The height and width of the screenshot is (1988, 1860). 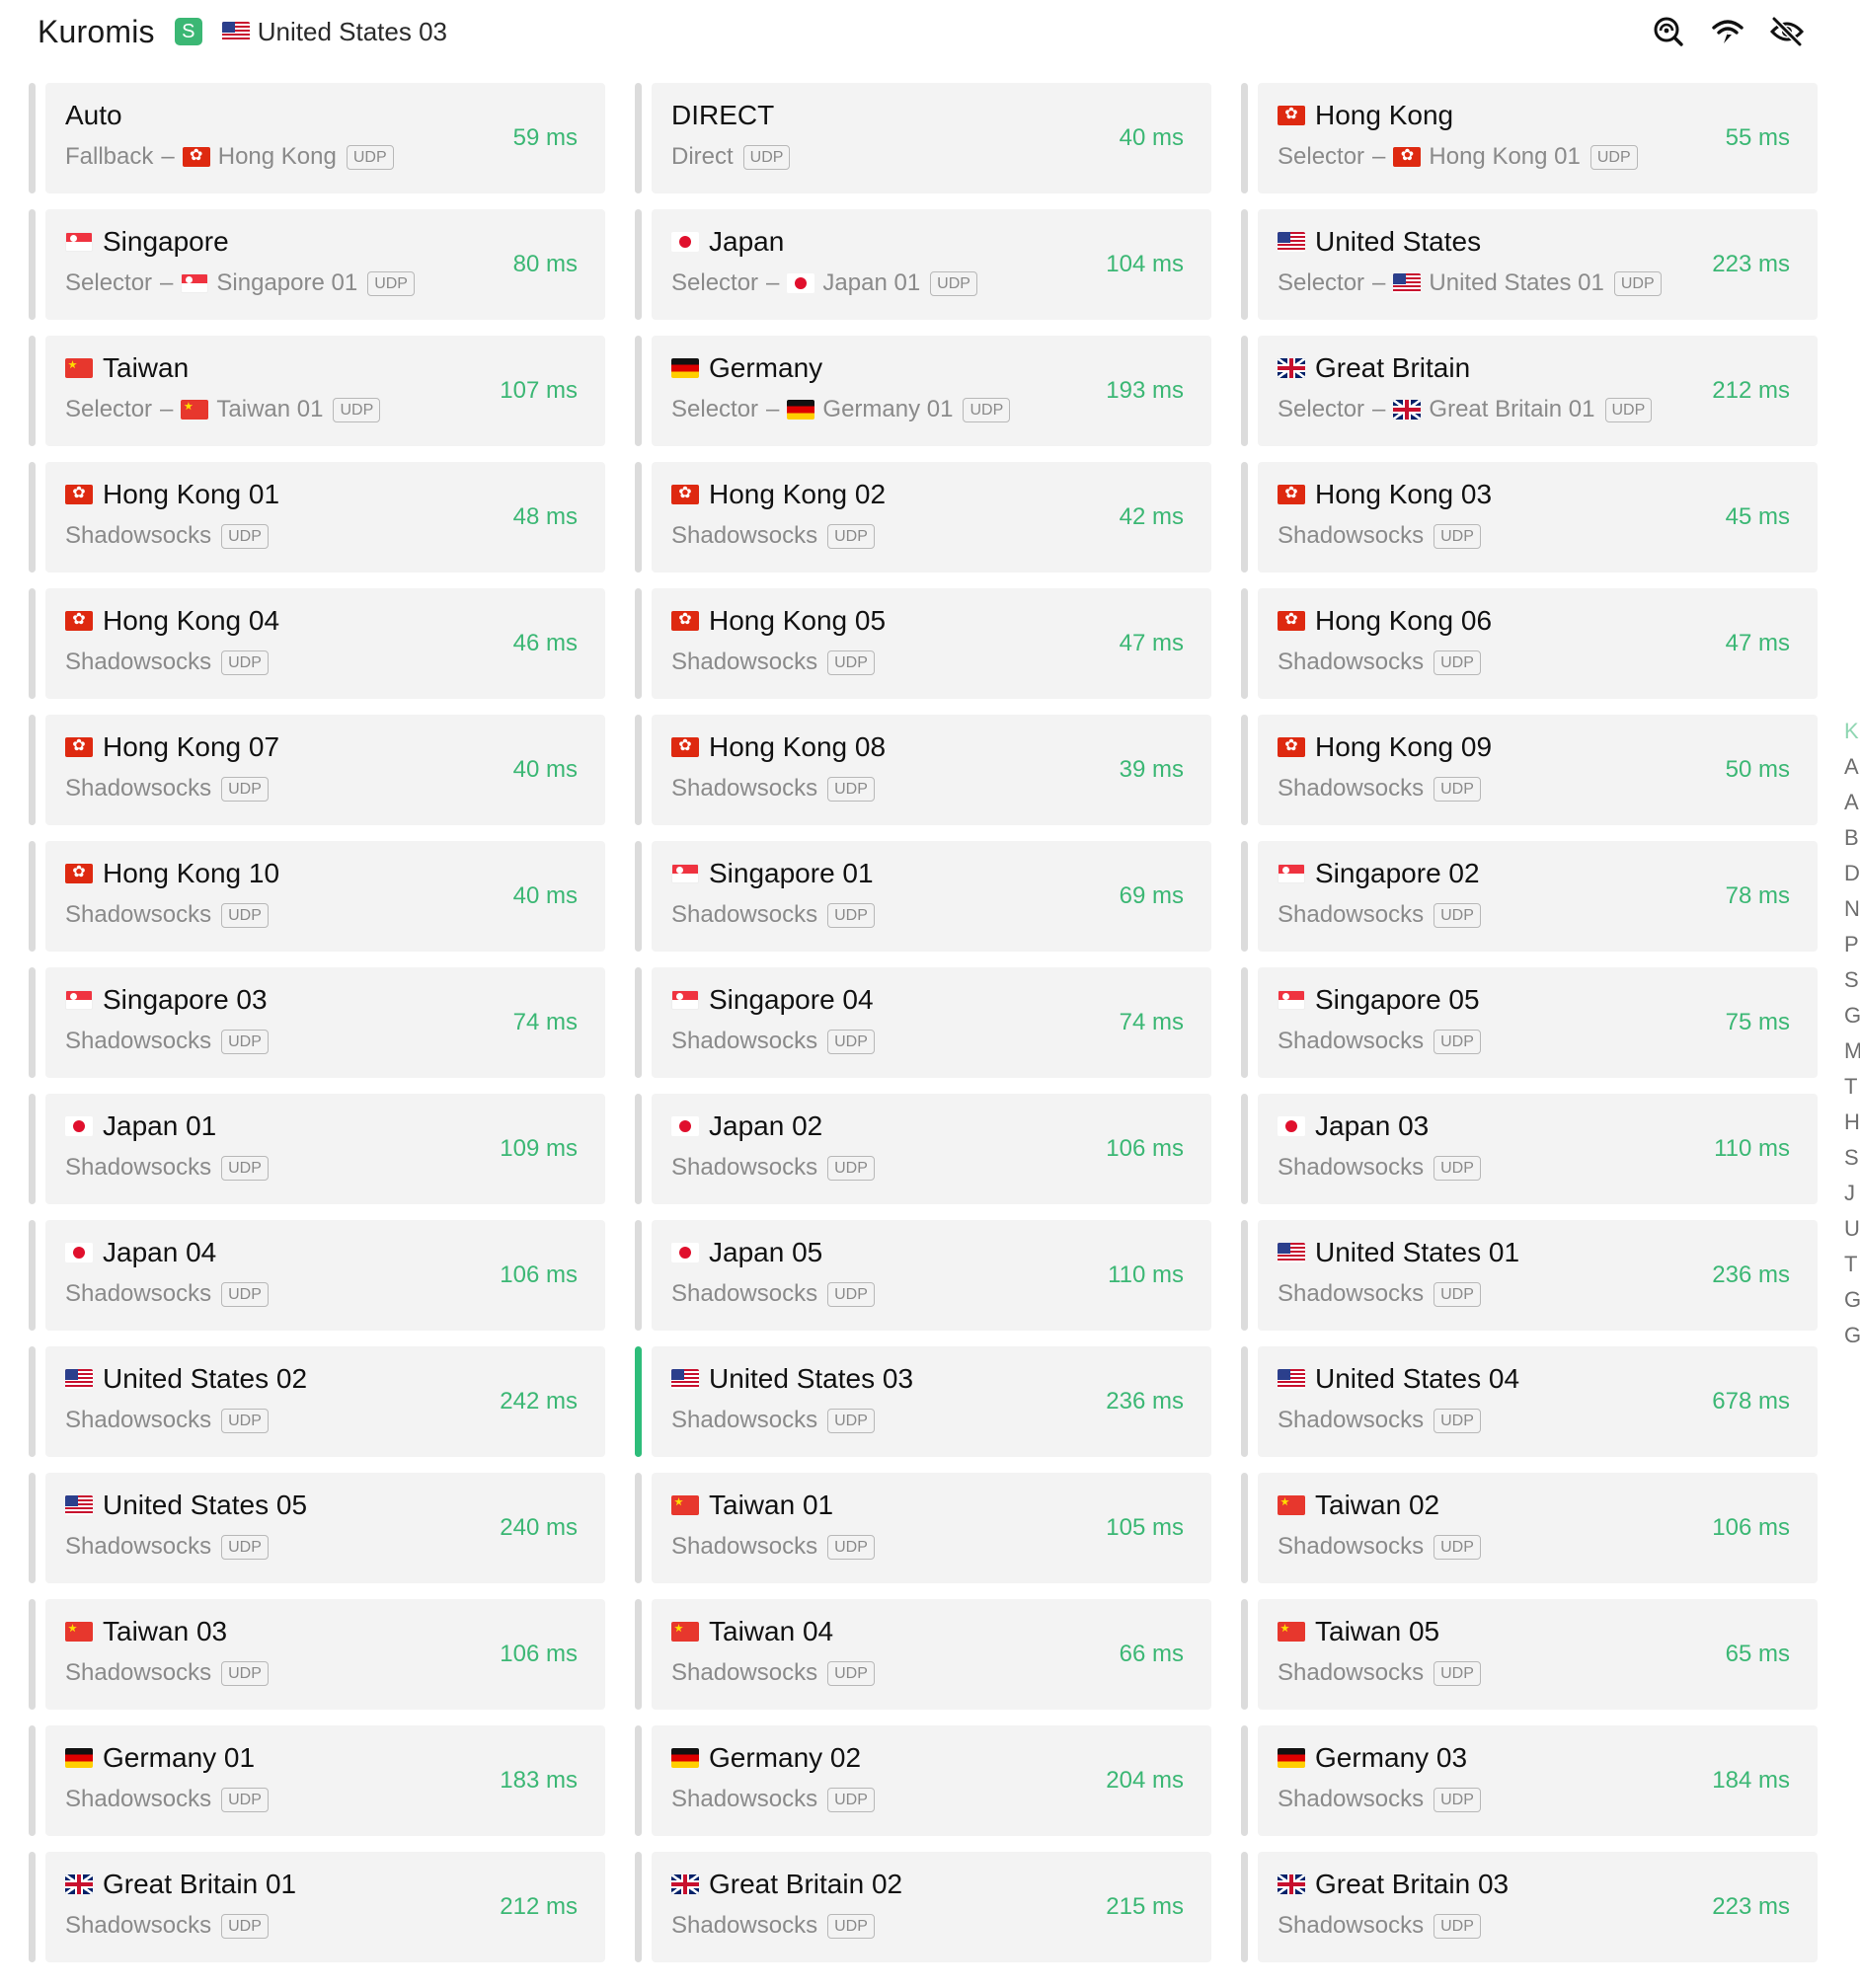 What do you see at coordinates (317, 1149) in the screenshot?
I see `proxy-card: Japan 01 Shadowsocks UDP 109 ms` at bounding box center [317, 1149].